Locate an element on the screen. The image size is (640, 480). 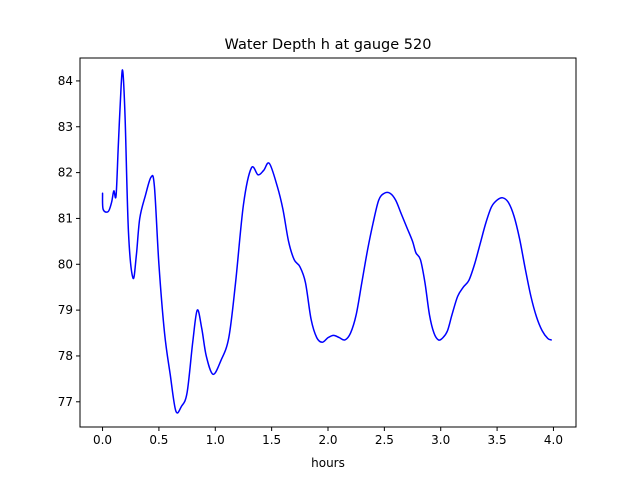
y-tick-label: 83 is located at coordinates (65, 127).